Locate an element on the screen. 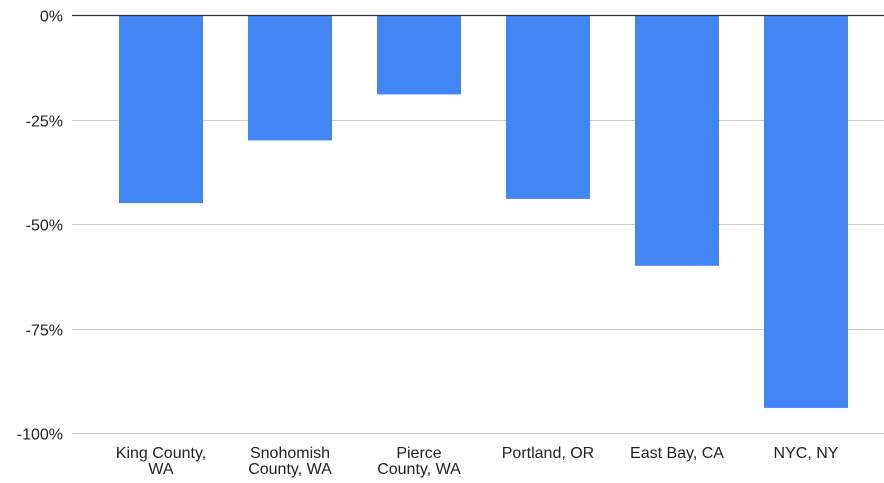 The height and width of the screenshot is (483, 884). y-tick-label: 0% is located at coordinates (51, 17).